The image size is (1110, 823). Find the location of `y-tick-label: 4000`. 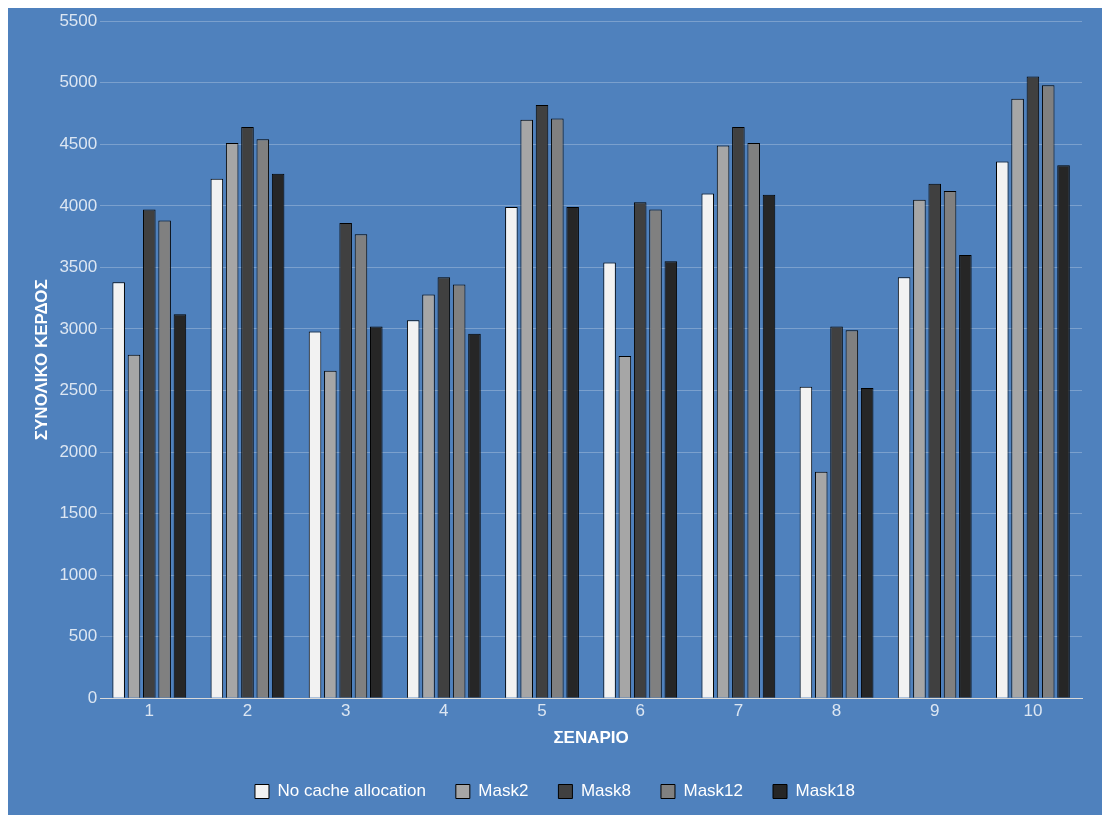

y-tick-label: 4000 is located at coordinates (78, 205).